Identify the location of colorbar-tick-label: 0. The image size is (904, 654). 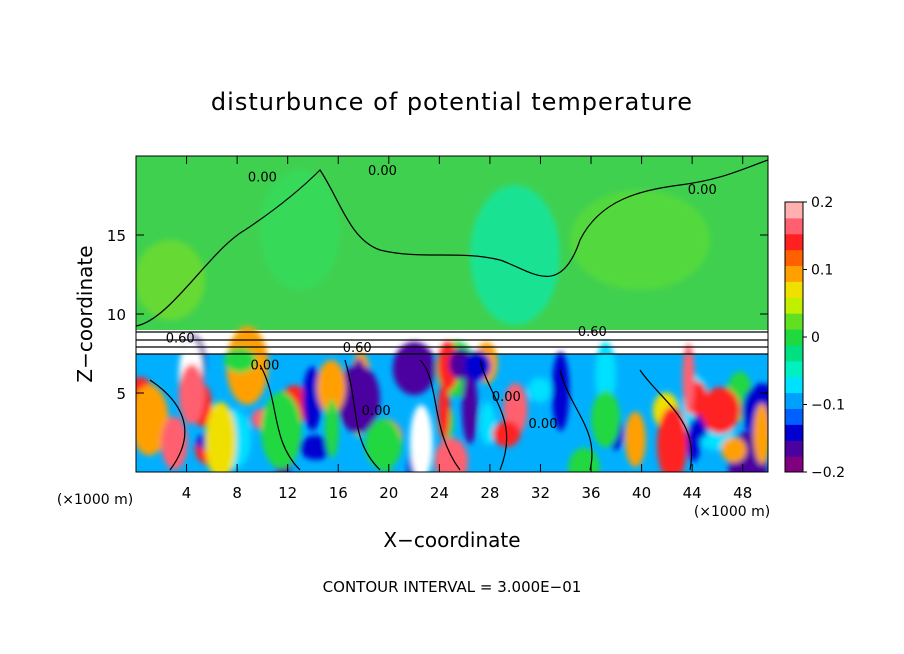
(815, 338).